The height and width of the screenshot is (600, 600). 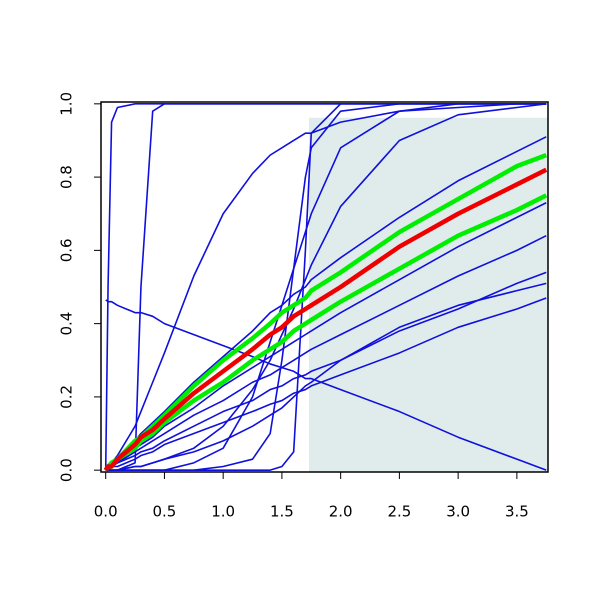 What do you see at coordinates (106, 512) in the screenshot?
I see `x-tick-label: 0.0` at bounding box center [106, 512].